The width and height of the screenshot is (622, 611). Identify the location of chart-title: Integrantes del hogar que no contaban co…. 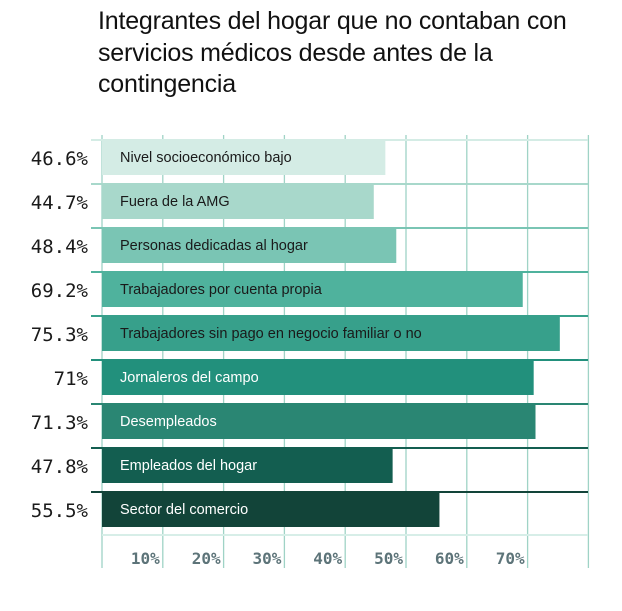
(332, 52).